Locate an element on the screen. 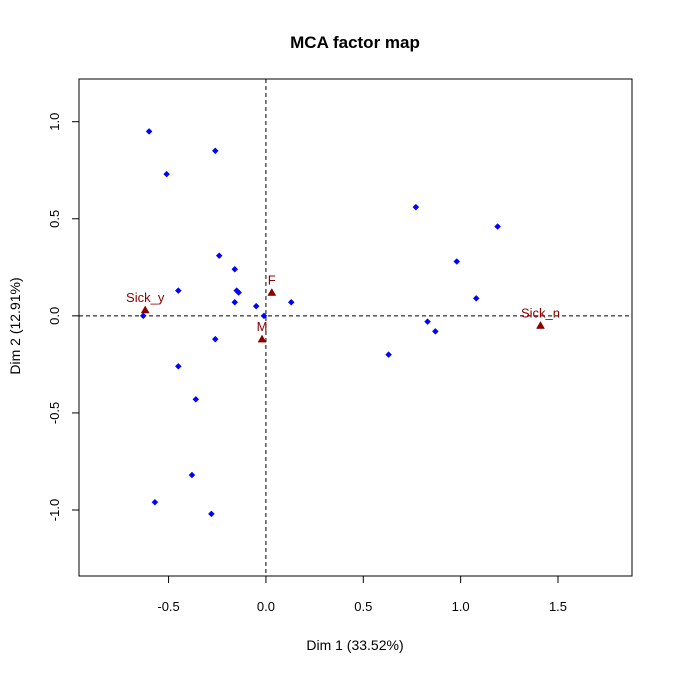  x-tick-label: 1.5 is located at coordinates (558, 606).